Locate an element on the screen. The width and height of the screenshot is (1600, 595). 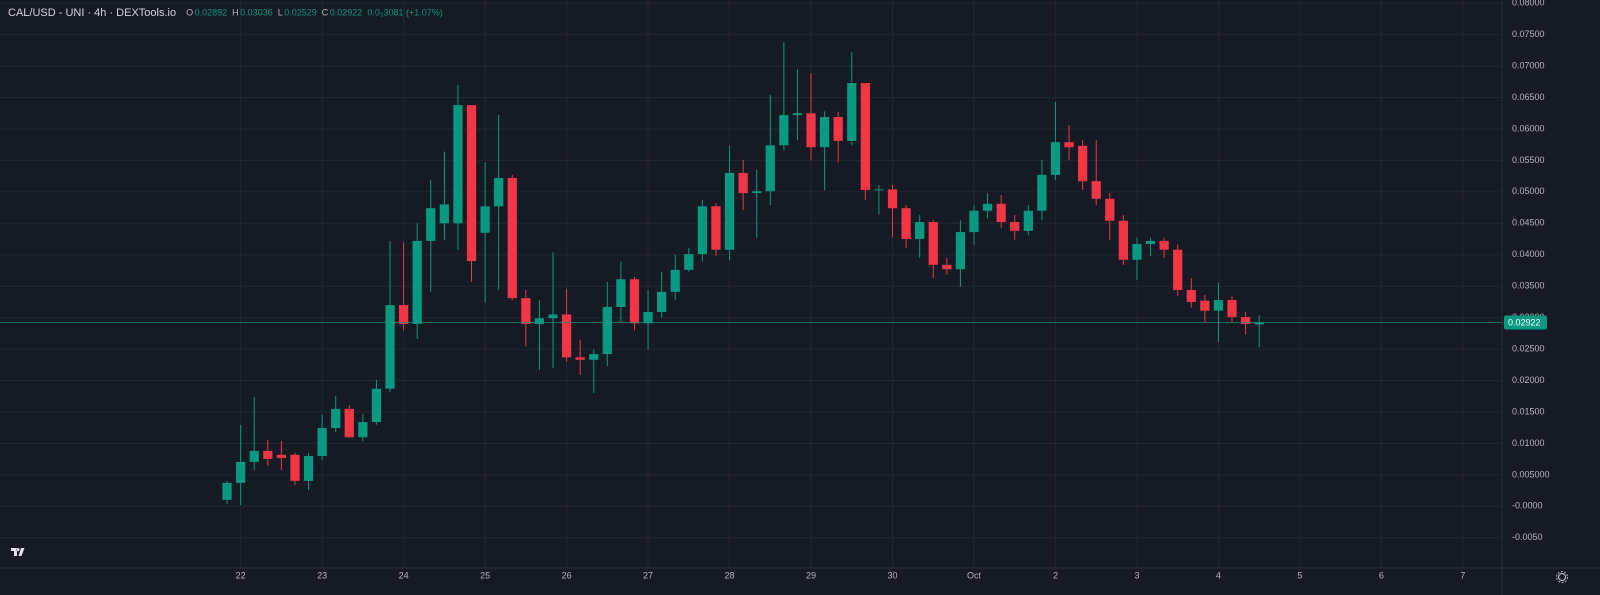
y-tick-label: 0.02500 is located at coordinates (1528, 348).